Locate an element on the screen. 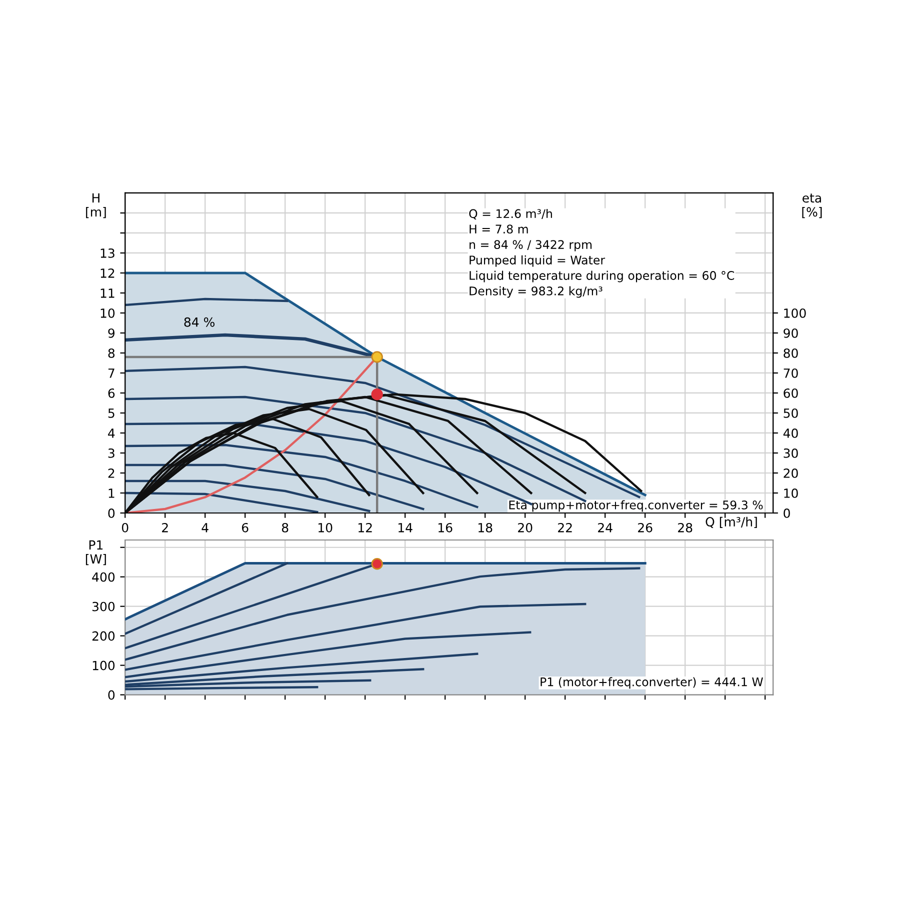 Image resolution: width=900 pixels, height=900 pixels. y-tick-label: 3 is located at coordinates (111, 453).